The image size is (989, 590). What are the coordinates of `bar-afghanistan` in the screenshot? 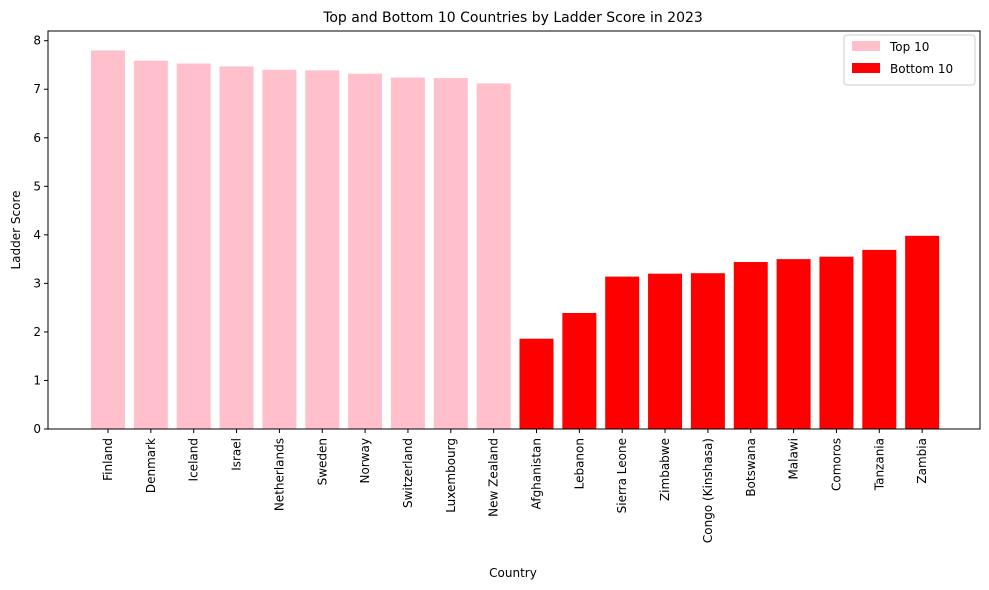 It's located at (536, 383).